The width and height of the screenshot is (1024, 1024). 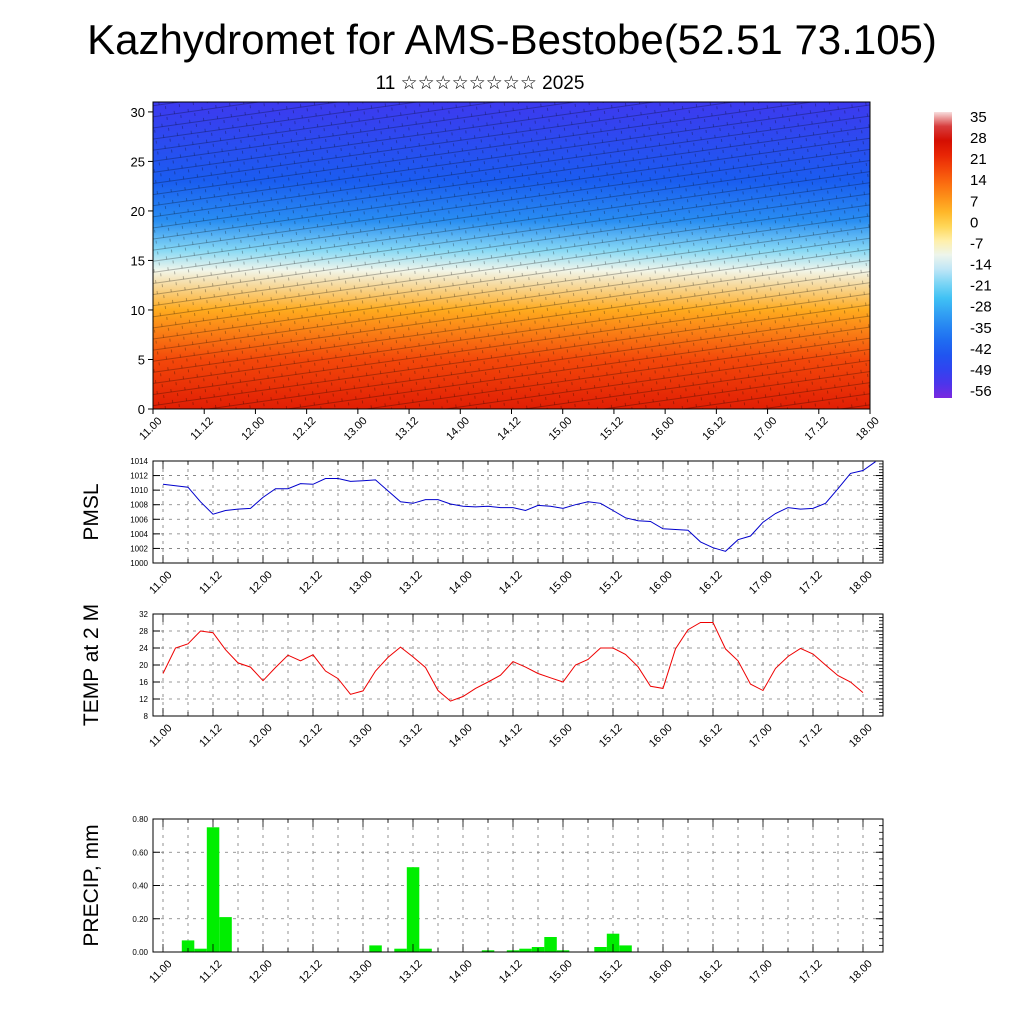 What do you see at coordinates (139, 461) in the screenshot?
I see `y-tick-label: 1014` at bounding box center [139, 461].